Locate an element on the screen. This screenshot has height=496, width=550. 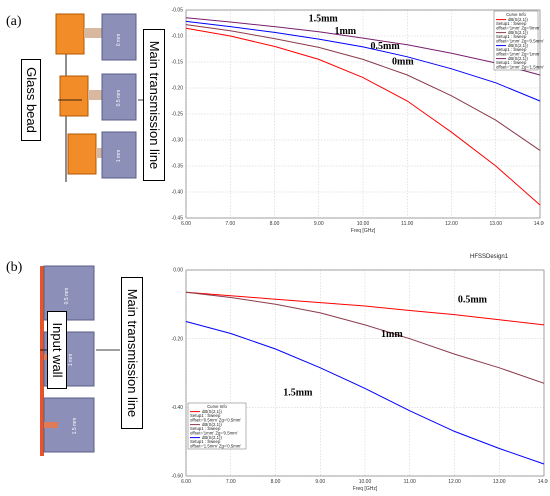
y-tick-label: -0.30 is located at coordinates (178, 141).